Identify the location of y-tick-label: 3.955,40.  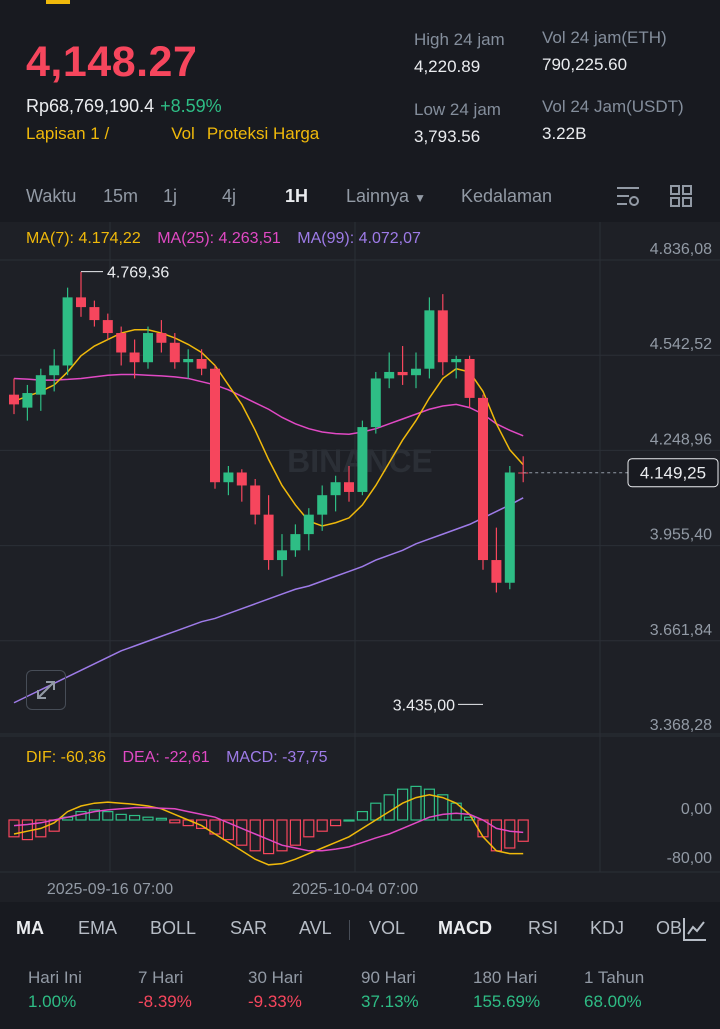
(681, 535).